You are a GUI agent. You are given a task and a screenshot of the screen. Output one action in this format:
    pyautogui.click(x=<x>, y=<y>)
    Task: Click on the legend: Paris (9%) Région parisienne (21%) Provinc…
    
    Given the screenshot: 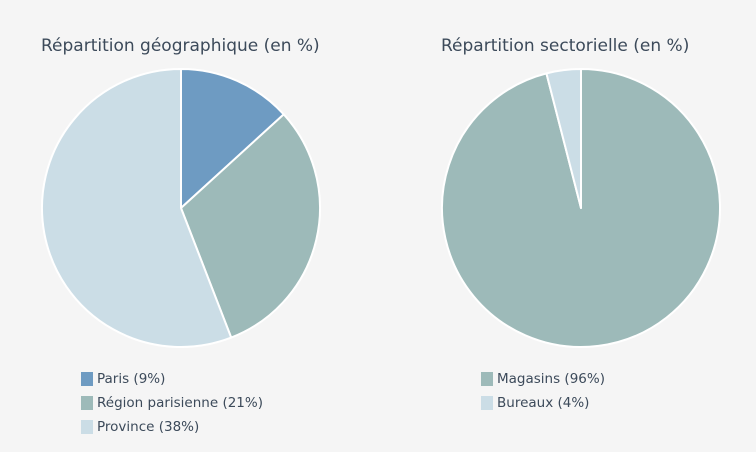 What is the action you would take?
    pyautogui.click(x=172, y=403)
    